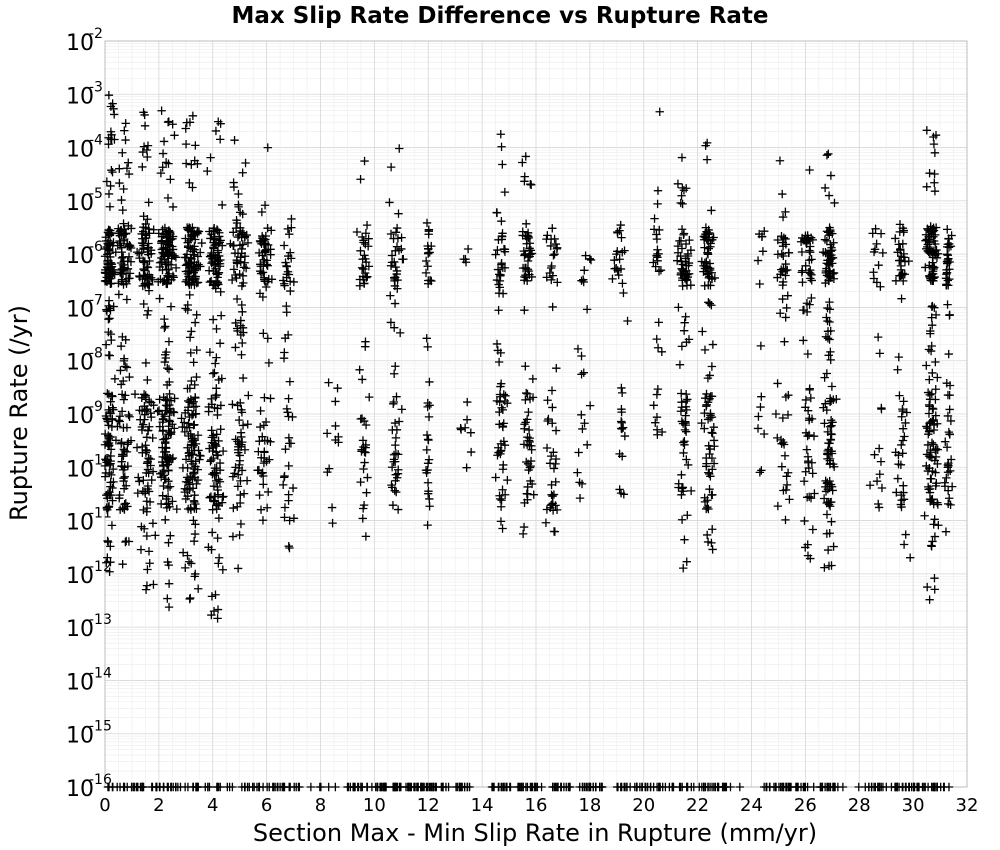  I want to click on y-tick-base: 10, so click(80, 96).